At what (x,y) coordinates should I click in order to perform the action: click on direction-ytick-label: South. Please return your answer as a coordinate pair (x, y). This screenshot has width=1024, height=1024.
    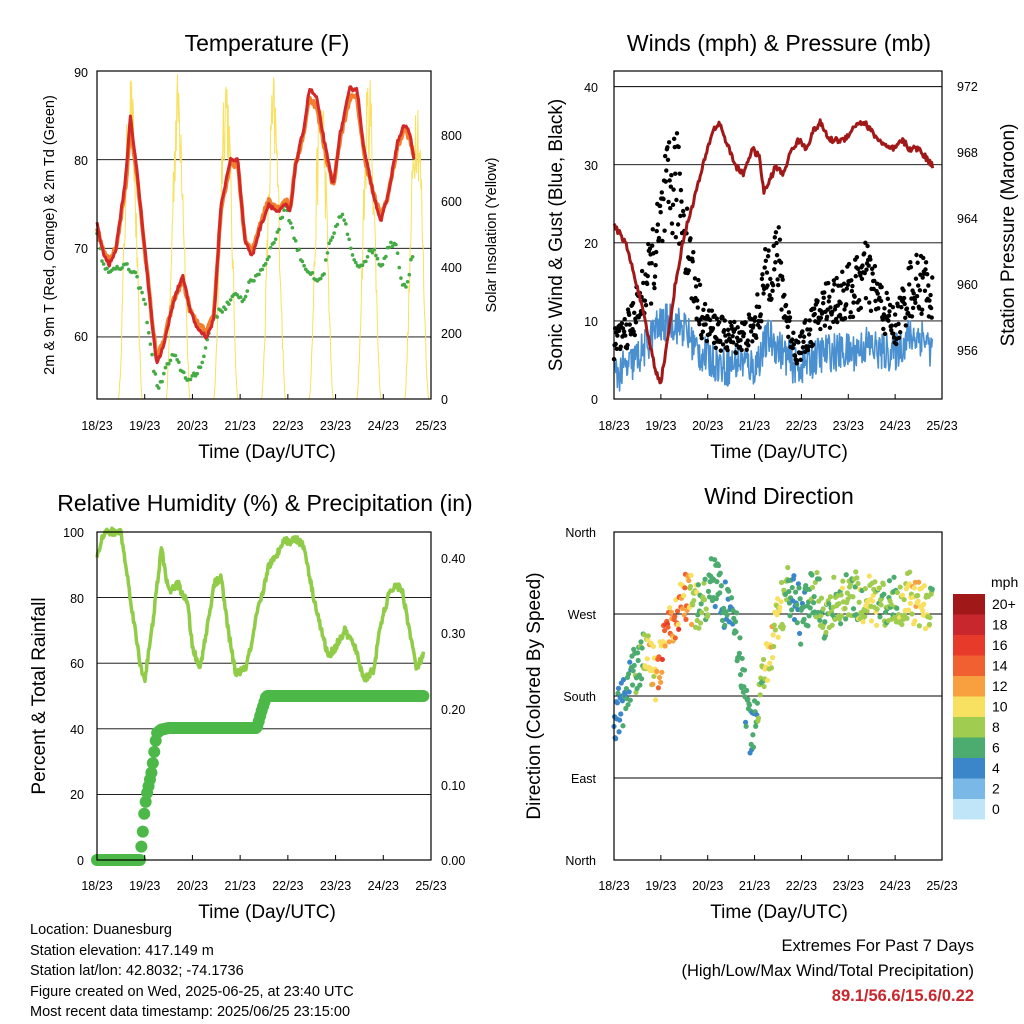
    Looking at the image, I should click on (579, 697).